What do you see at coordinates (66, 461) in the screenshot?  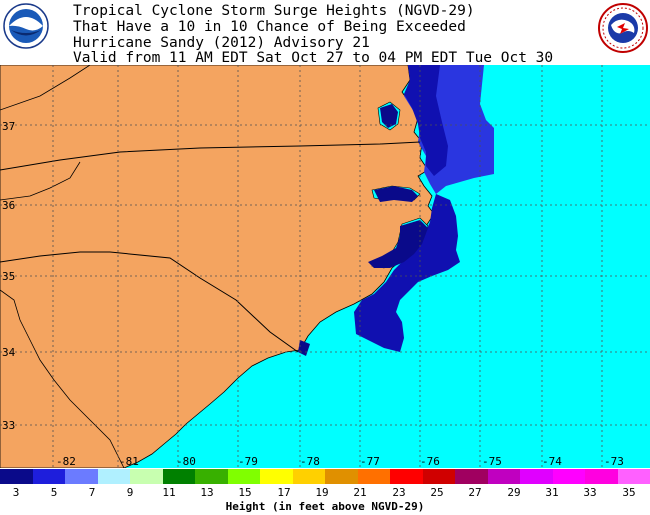 I see `lon-label-82: -82` at bounding box center [66, 461].